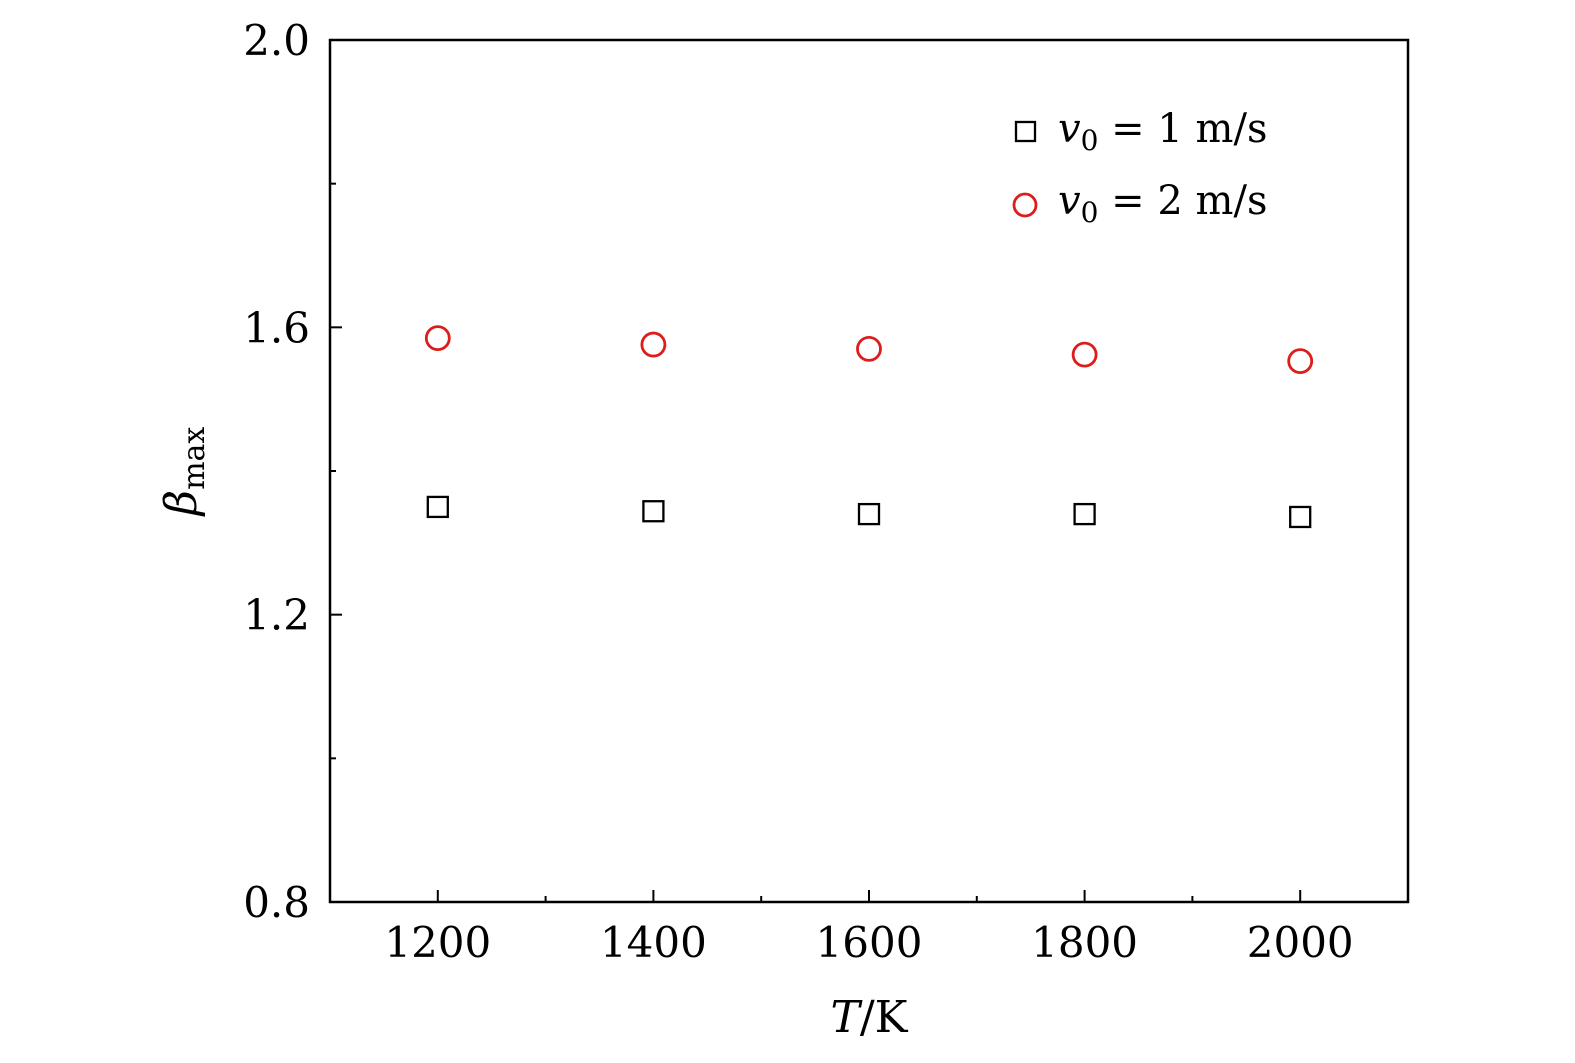  I want to click on data-points, so click(869, 427).